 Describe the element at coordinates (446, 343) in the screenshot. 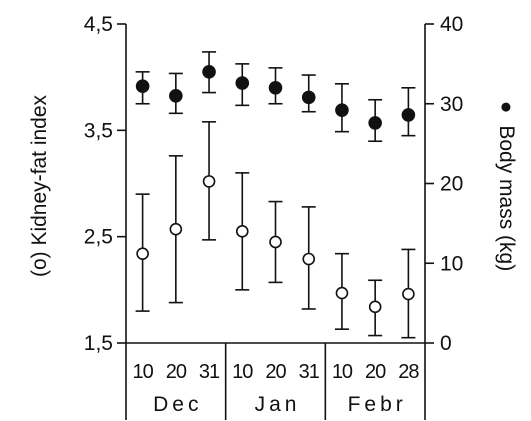

I see `right-tick-label: 0` at that location.